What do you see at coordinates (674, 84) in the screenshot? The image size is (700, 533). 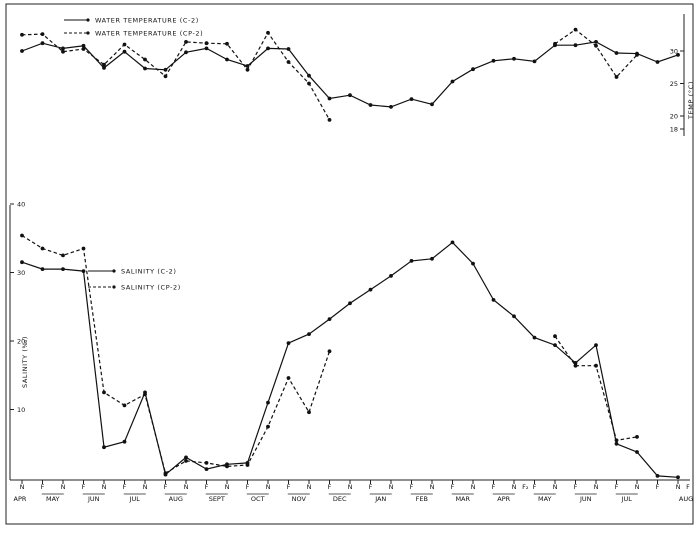 I see `temp-tick-label: 25` at bounding box center [674, 84].